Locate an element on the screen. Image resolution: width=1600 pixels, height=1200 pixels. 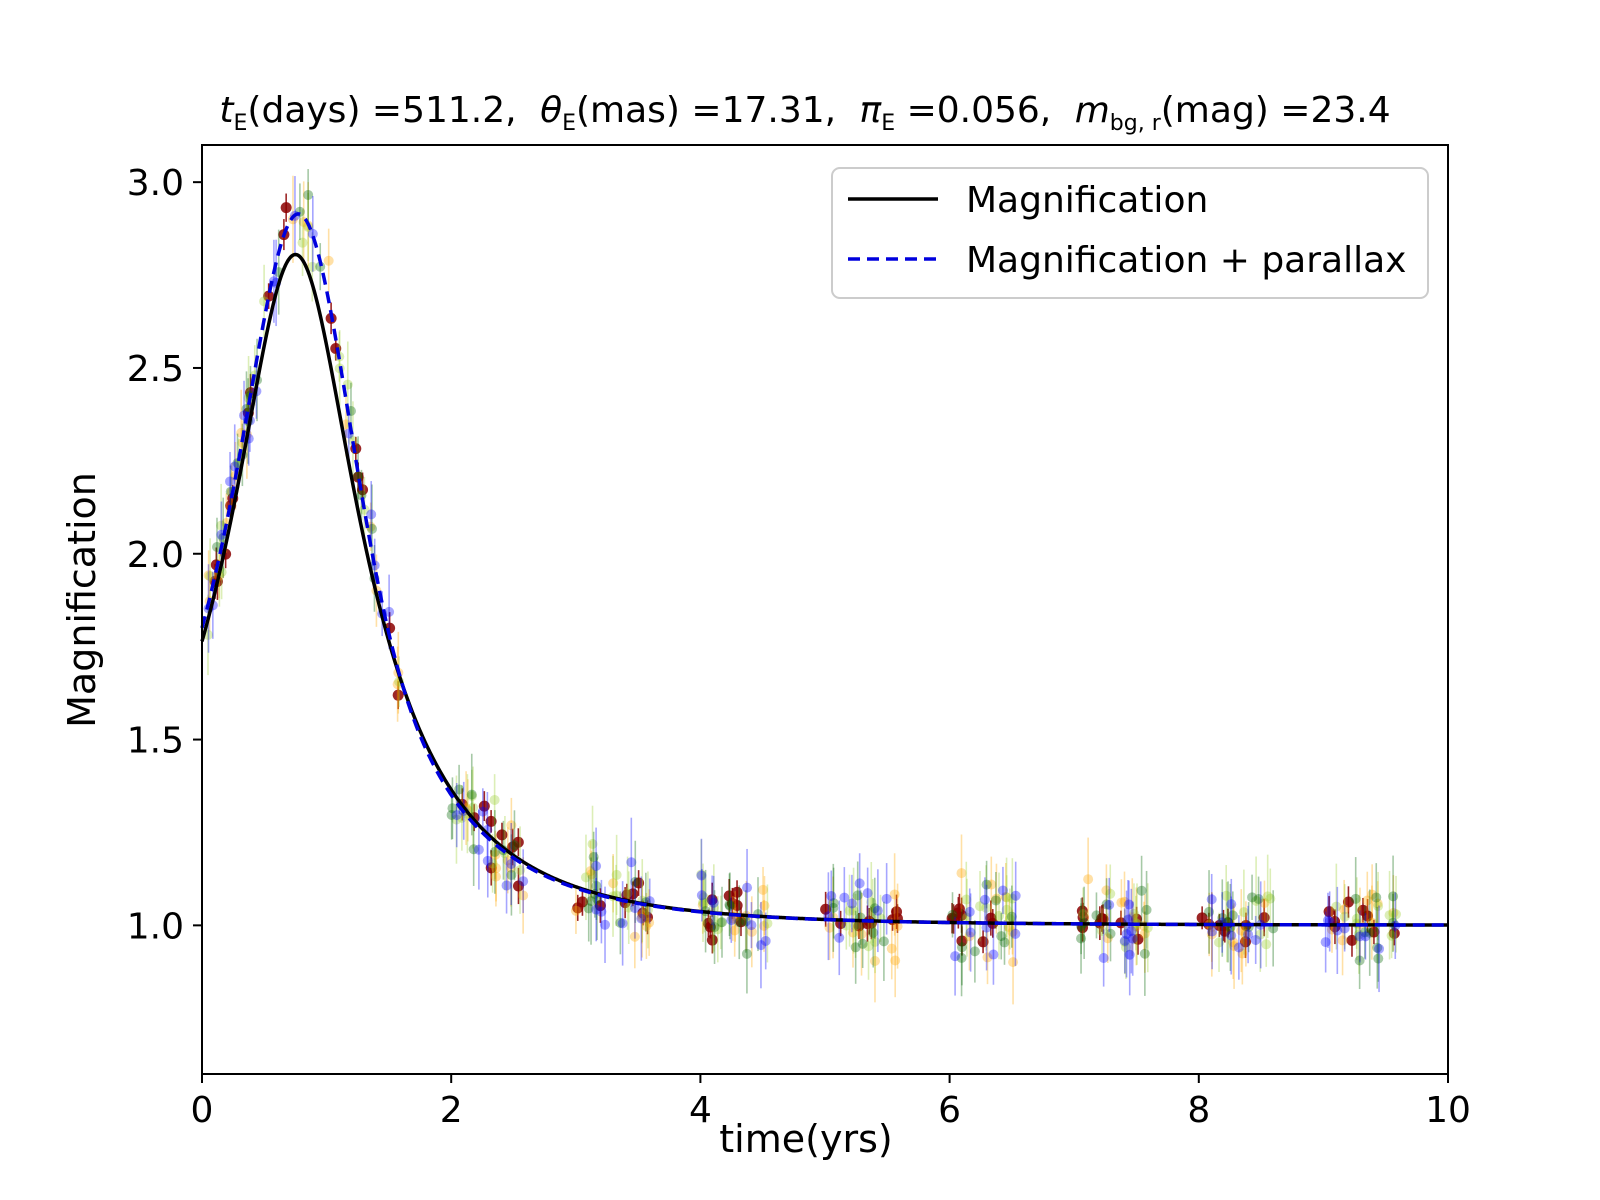
y-tick-label: 3.0 is located at coordinates (155, 183).